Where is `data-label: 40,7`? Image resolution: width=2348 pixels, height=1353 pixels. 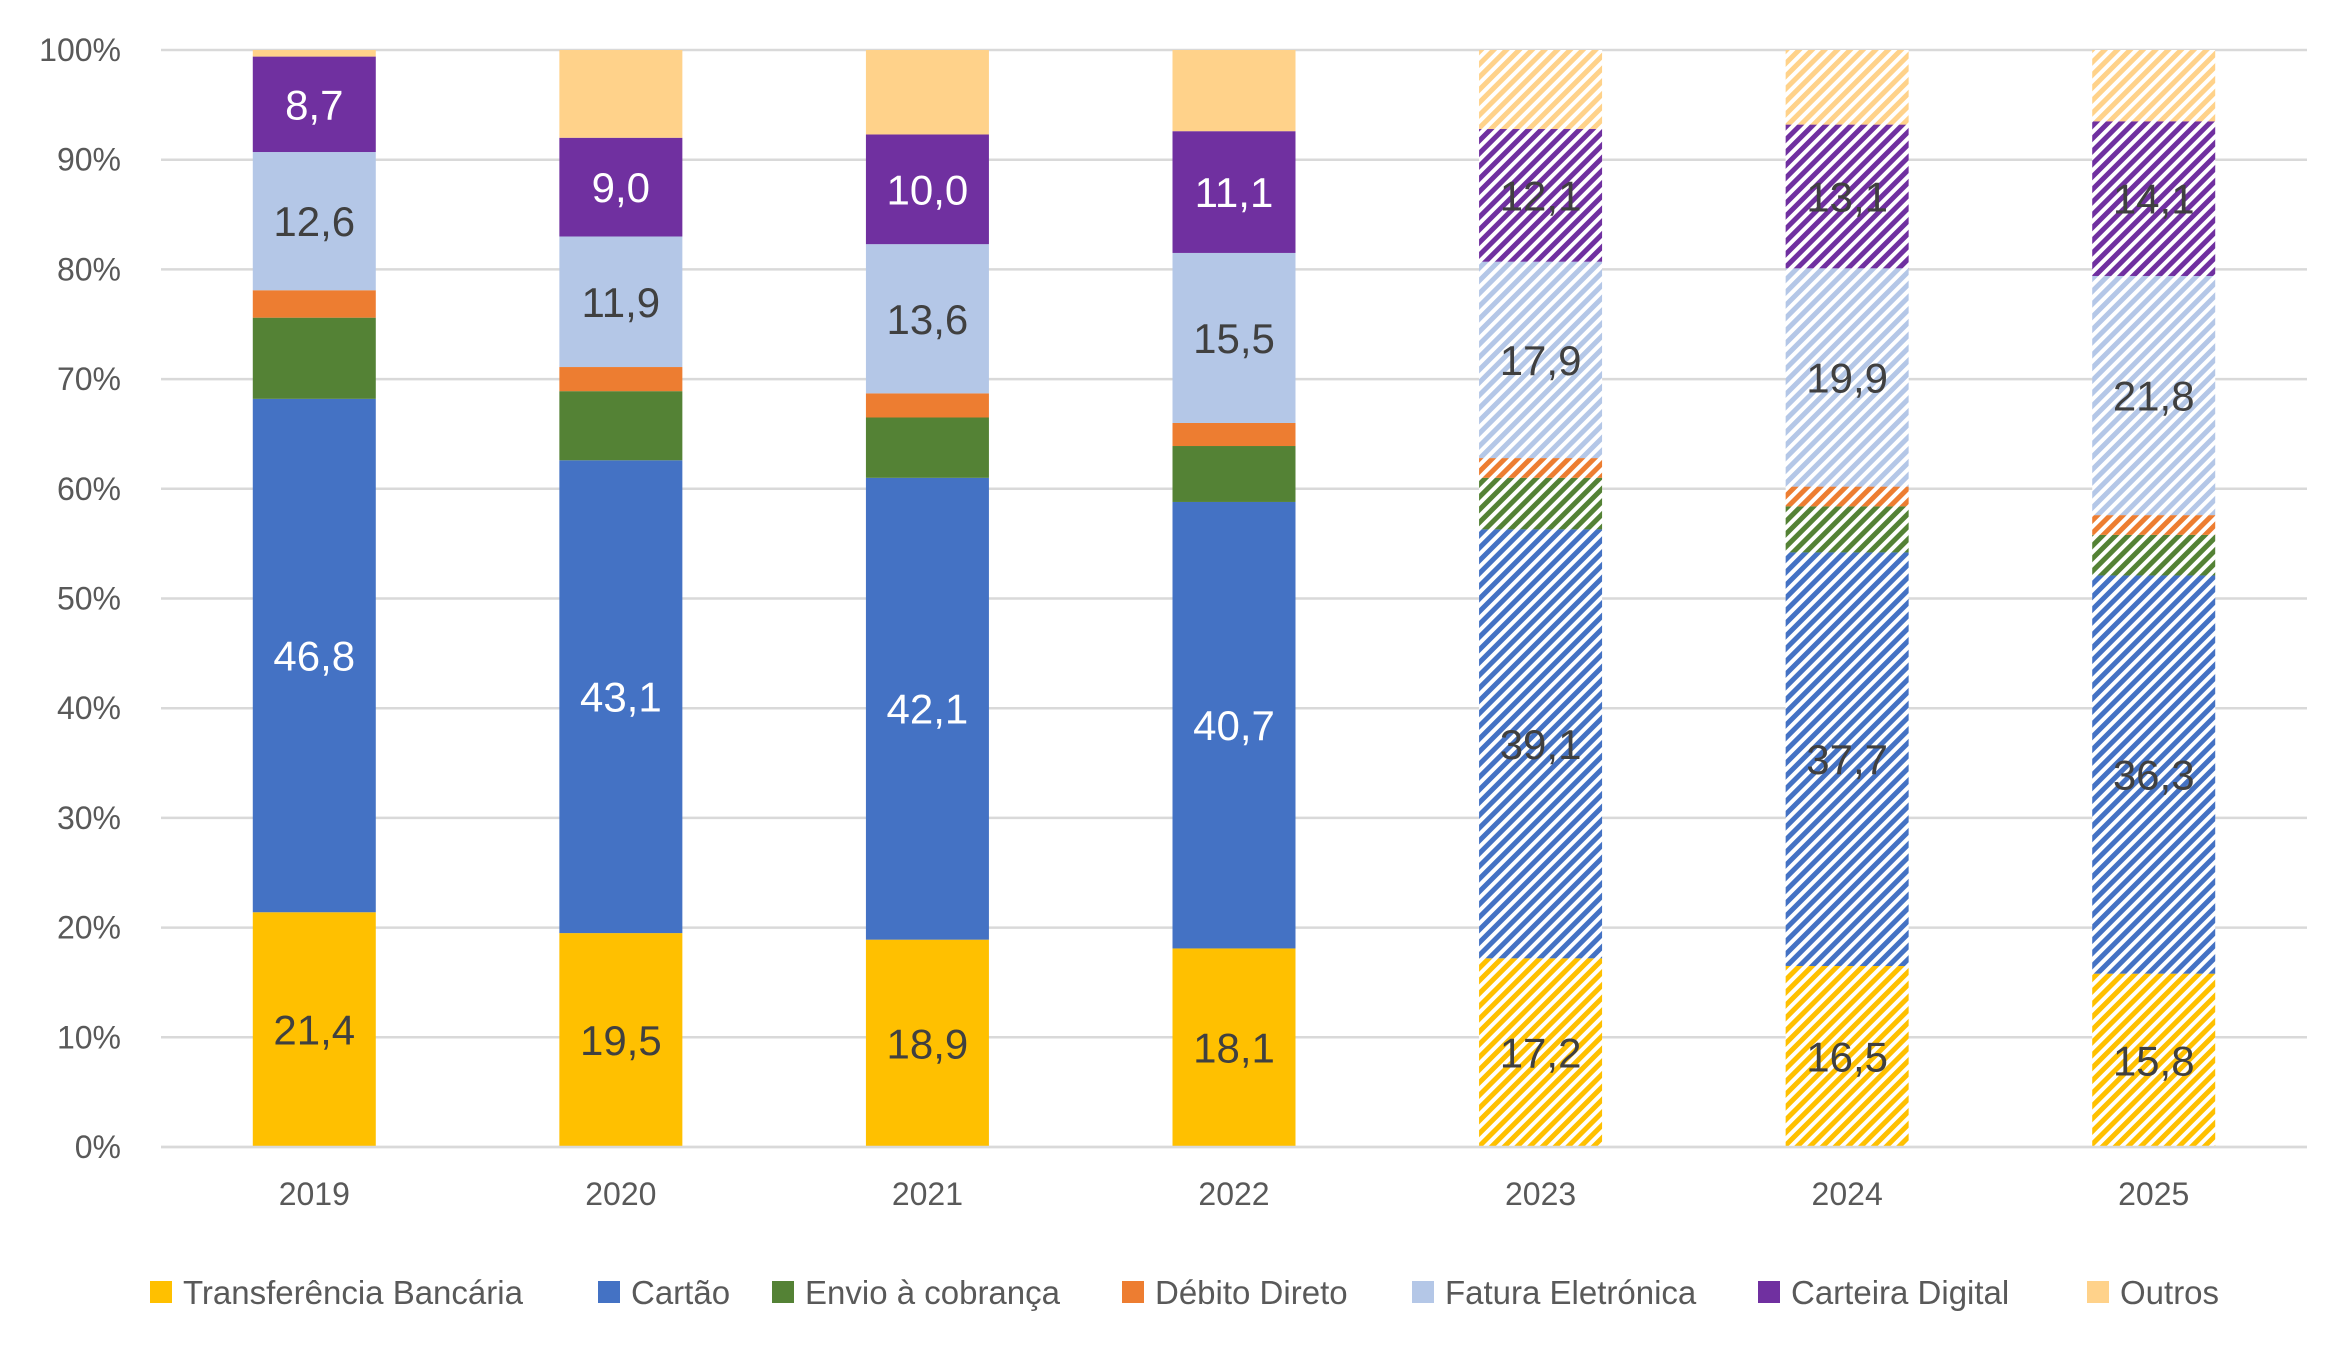
data-label: 40,7 is located at coordinates (1234, 725).